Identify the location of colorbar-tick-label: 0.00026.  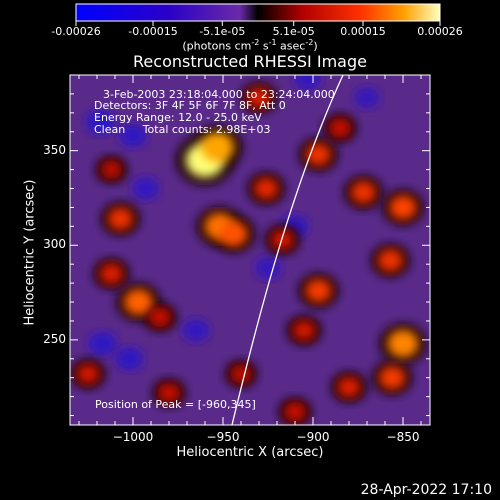
(440, 31).